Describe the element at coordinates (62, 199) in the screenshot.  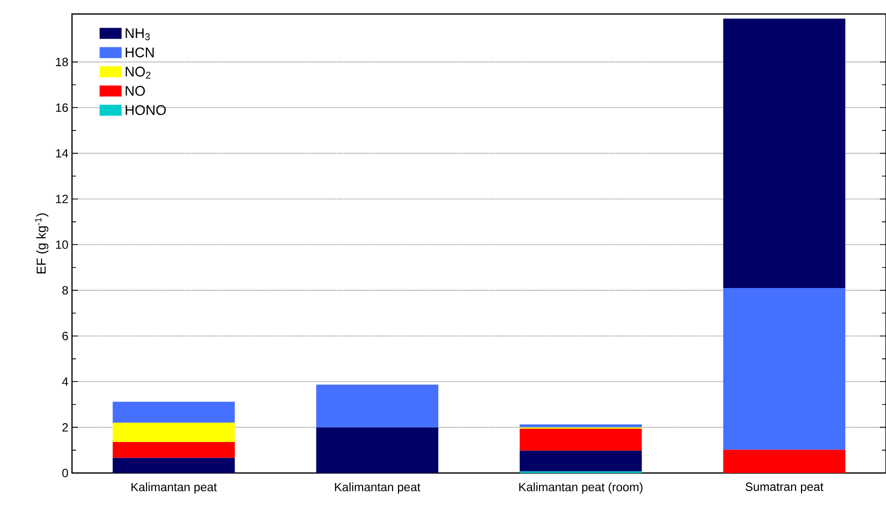
I see `y-tick-label: 12` at that location.